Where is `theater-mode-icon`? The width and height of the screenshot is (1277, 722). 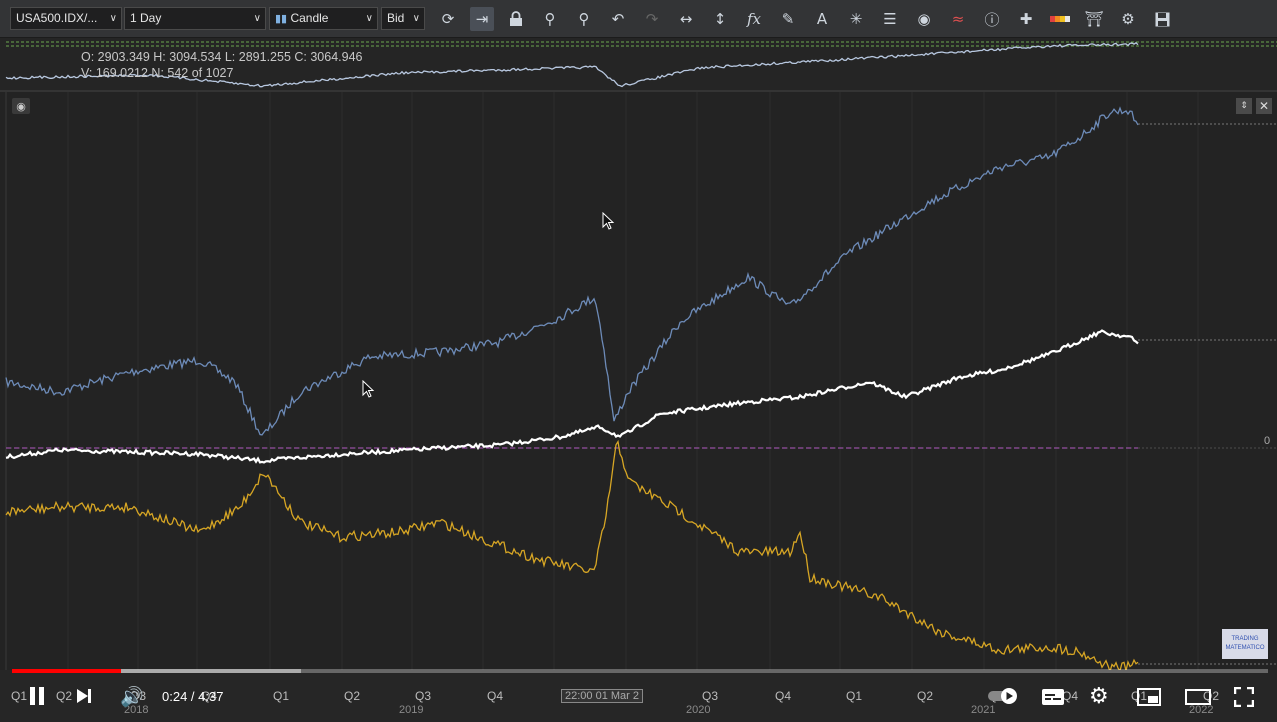 theater-mode-icon is located at coordinates (1198, 699).